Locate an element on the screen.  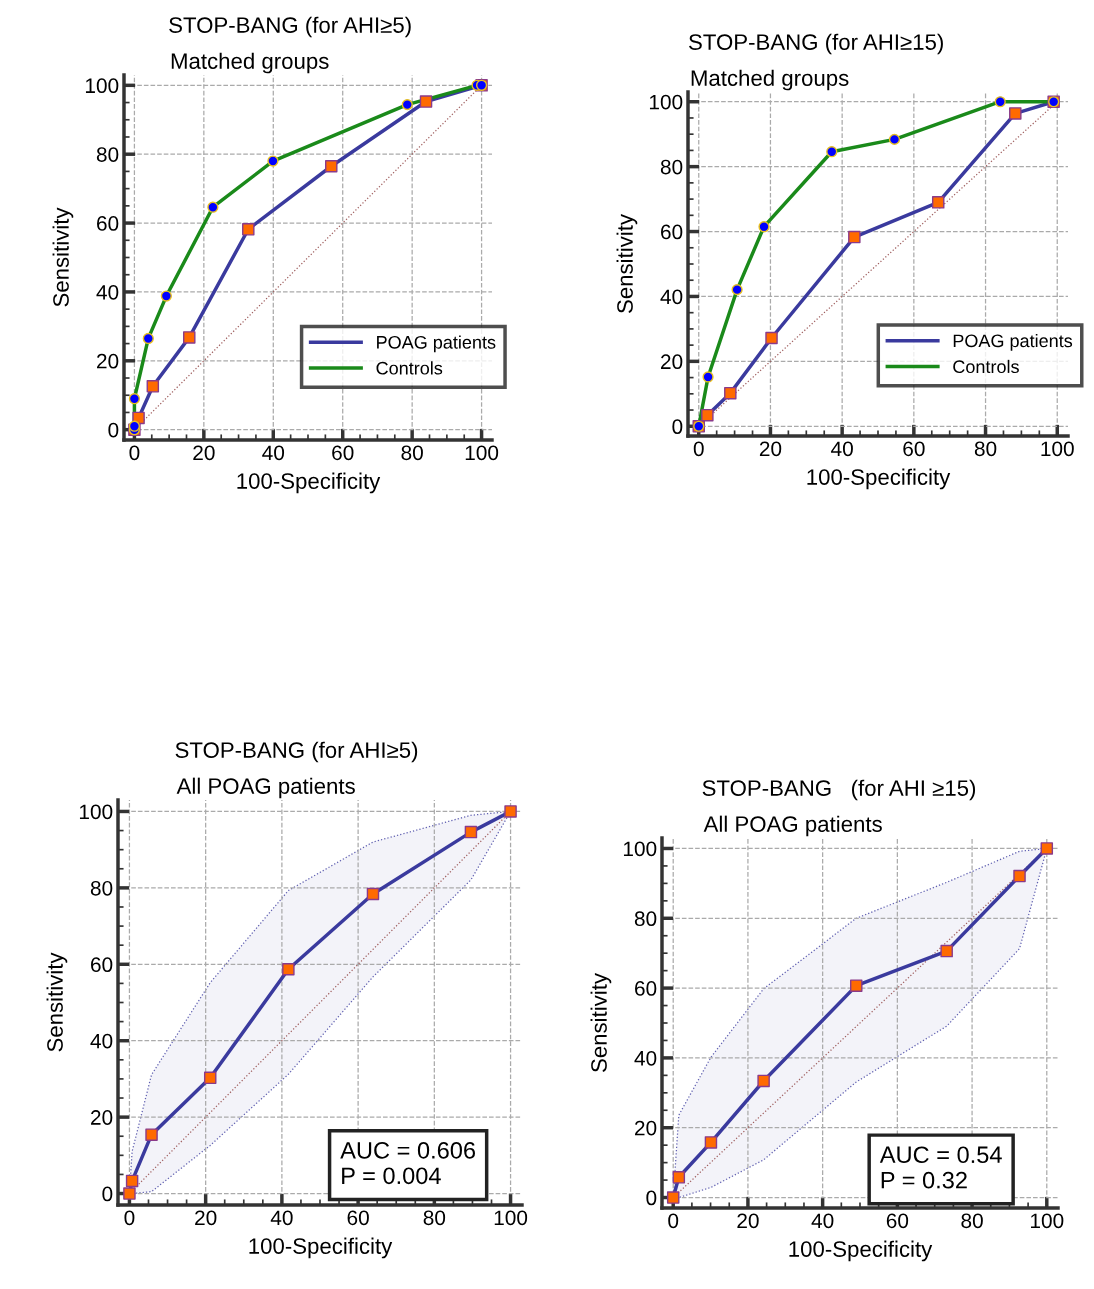
chart-title: STOP-BANG (for AHI≥15) is located at coordinates (816, 44).